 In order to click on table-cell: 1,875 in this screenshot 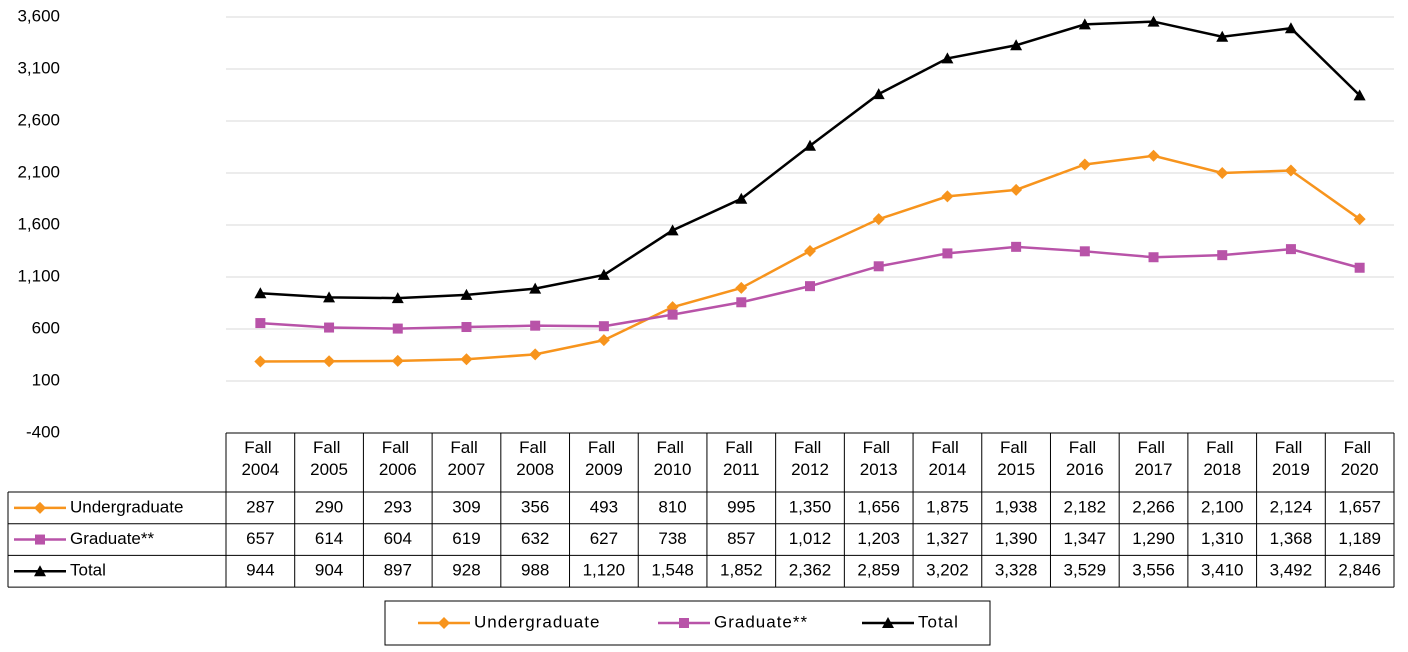, I will do `click(947, 506)`.